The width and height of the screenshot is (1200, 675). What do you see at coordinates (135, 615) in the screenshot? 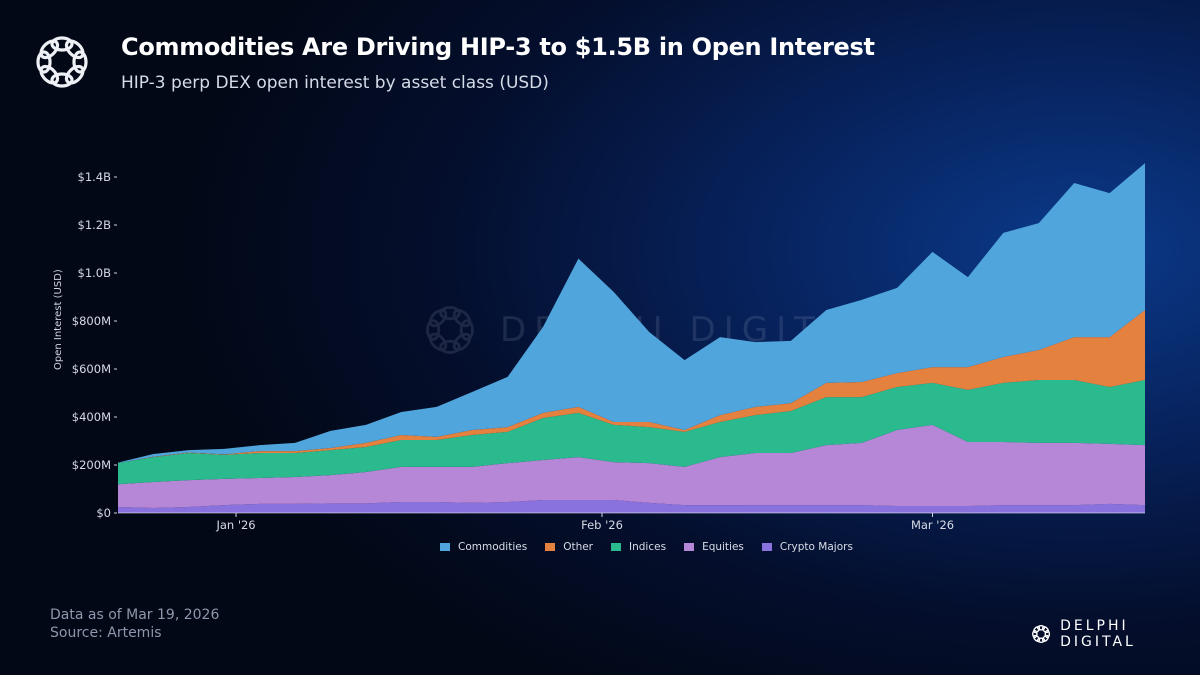
I see `data-as-of: Data as of Mar 19, 2026` at bounding box center [135, 615].